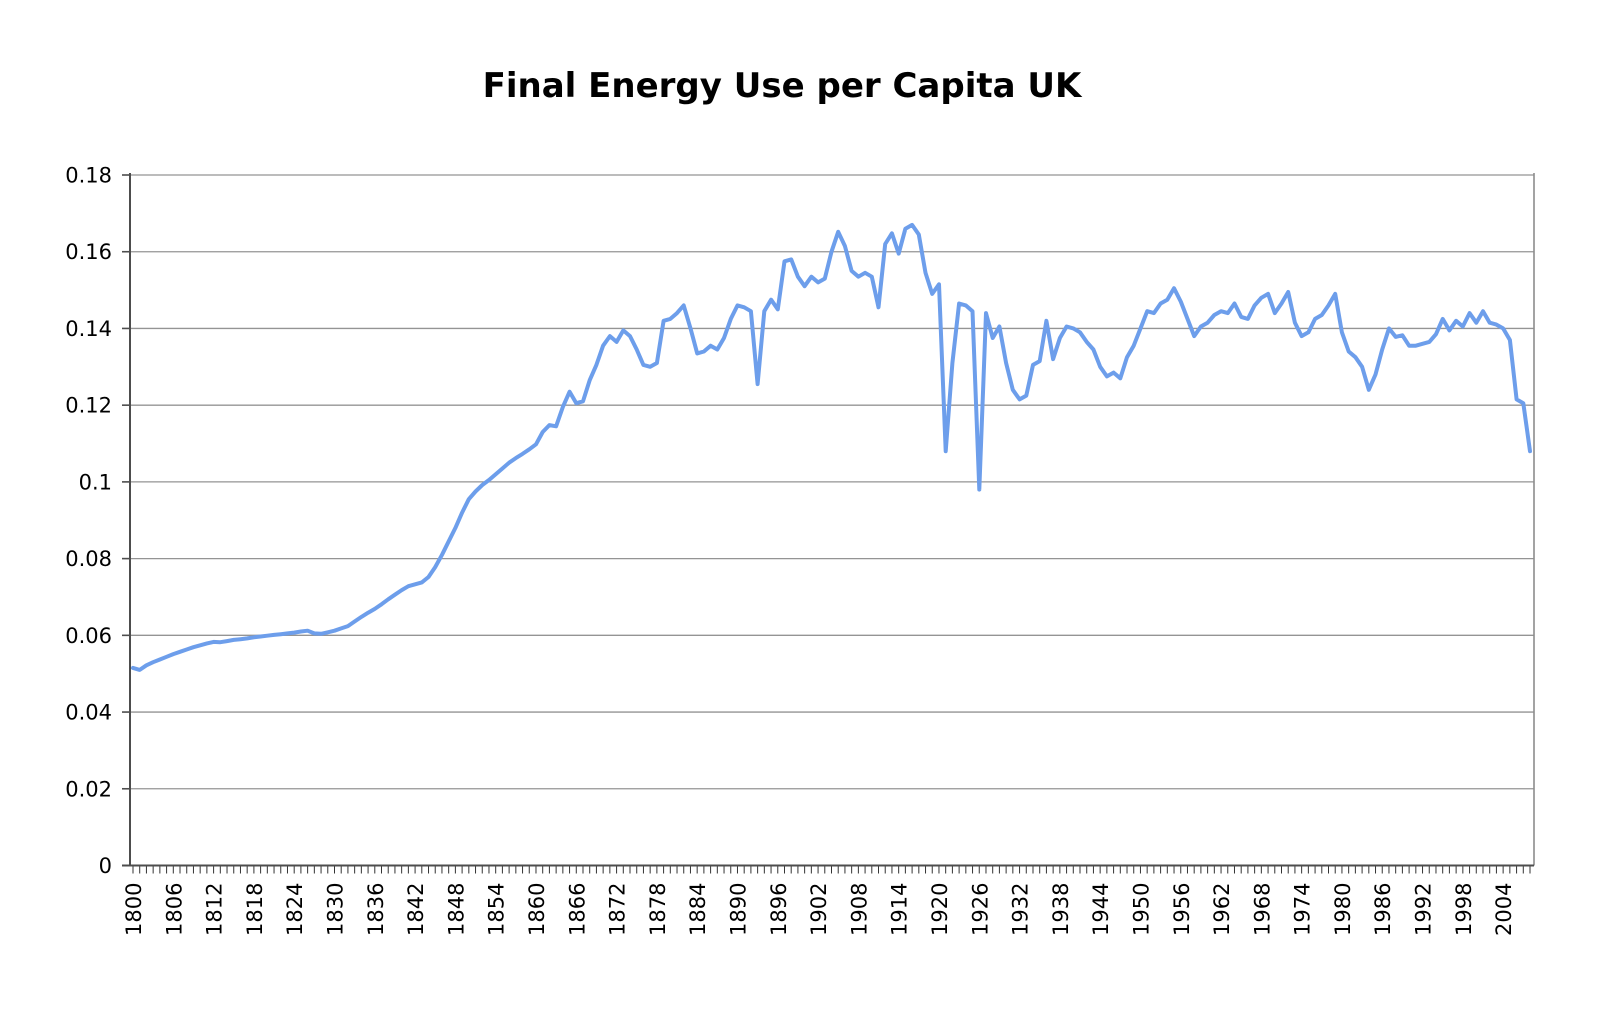 The width and height of the screenshot is (1600, 1030). What do you see at coordinates (1343, 909) in the screenshot?
I see `x-tick-label: 1980` at bounding box center [1343, 909].